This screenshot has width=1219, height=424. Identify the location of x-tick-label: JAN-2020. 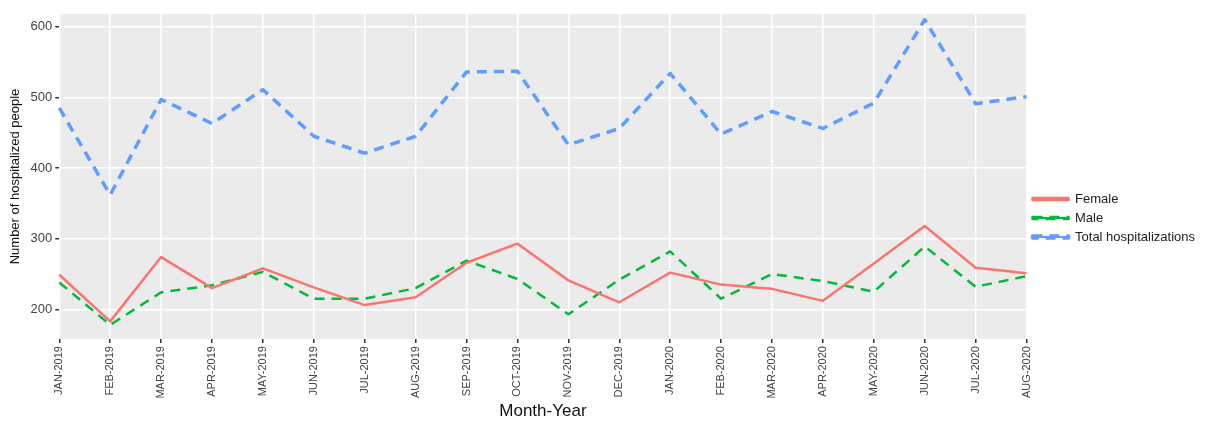
(669, 370).